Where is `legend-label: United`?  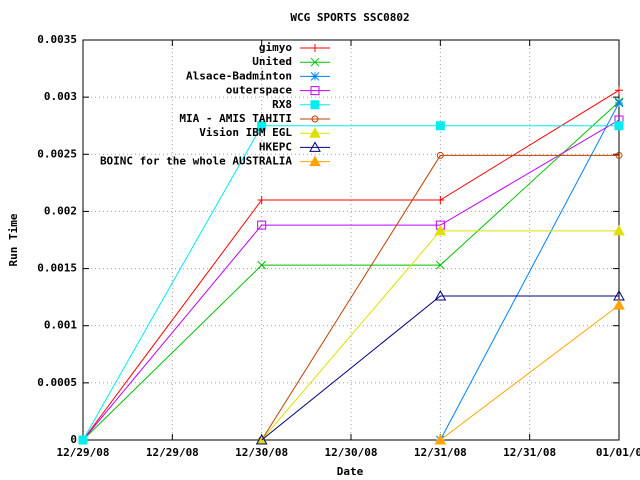 legend-label: United is located at coordinates (272, 61).